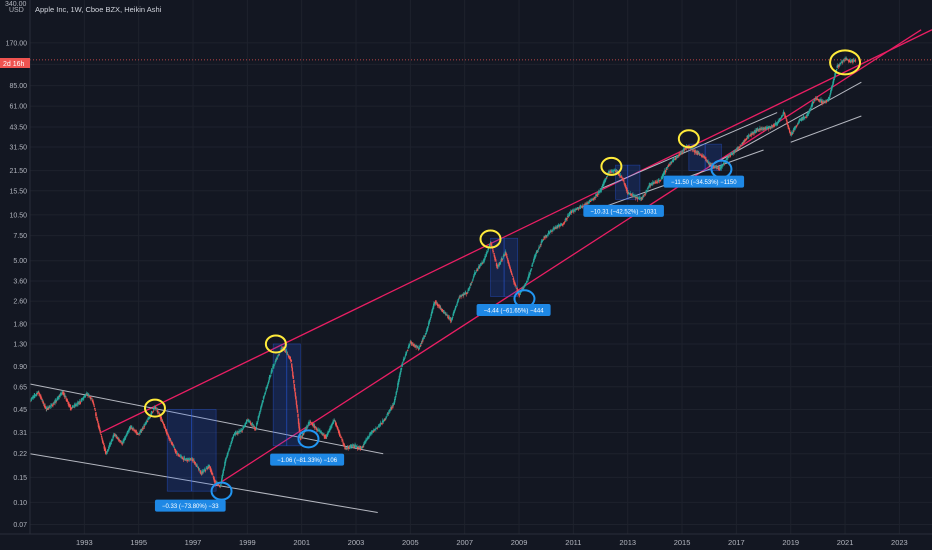 Image resolution: width=932 pixels, height=550 pixels. I want to click on top-marker-circle, so click(275, 344).